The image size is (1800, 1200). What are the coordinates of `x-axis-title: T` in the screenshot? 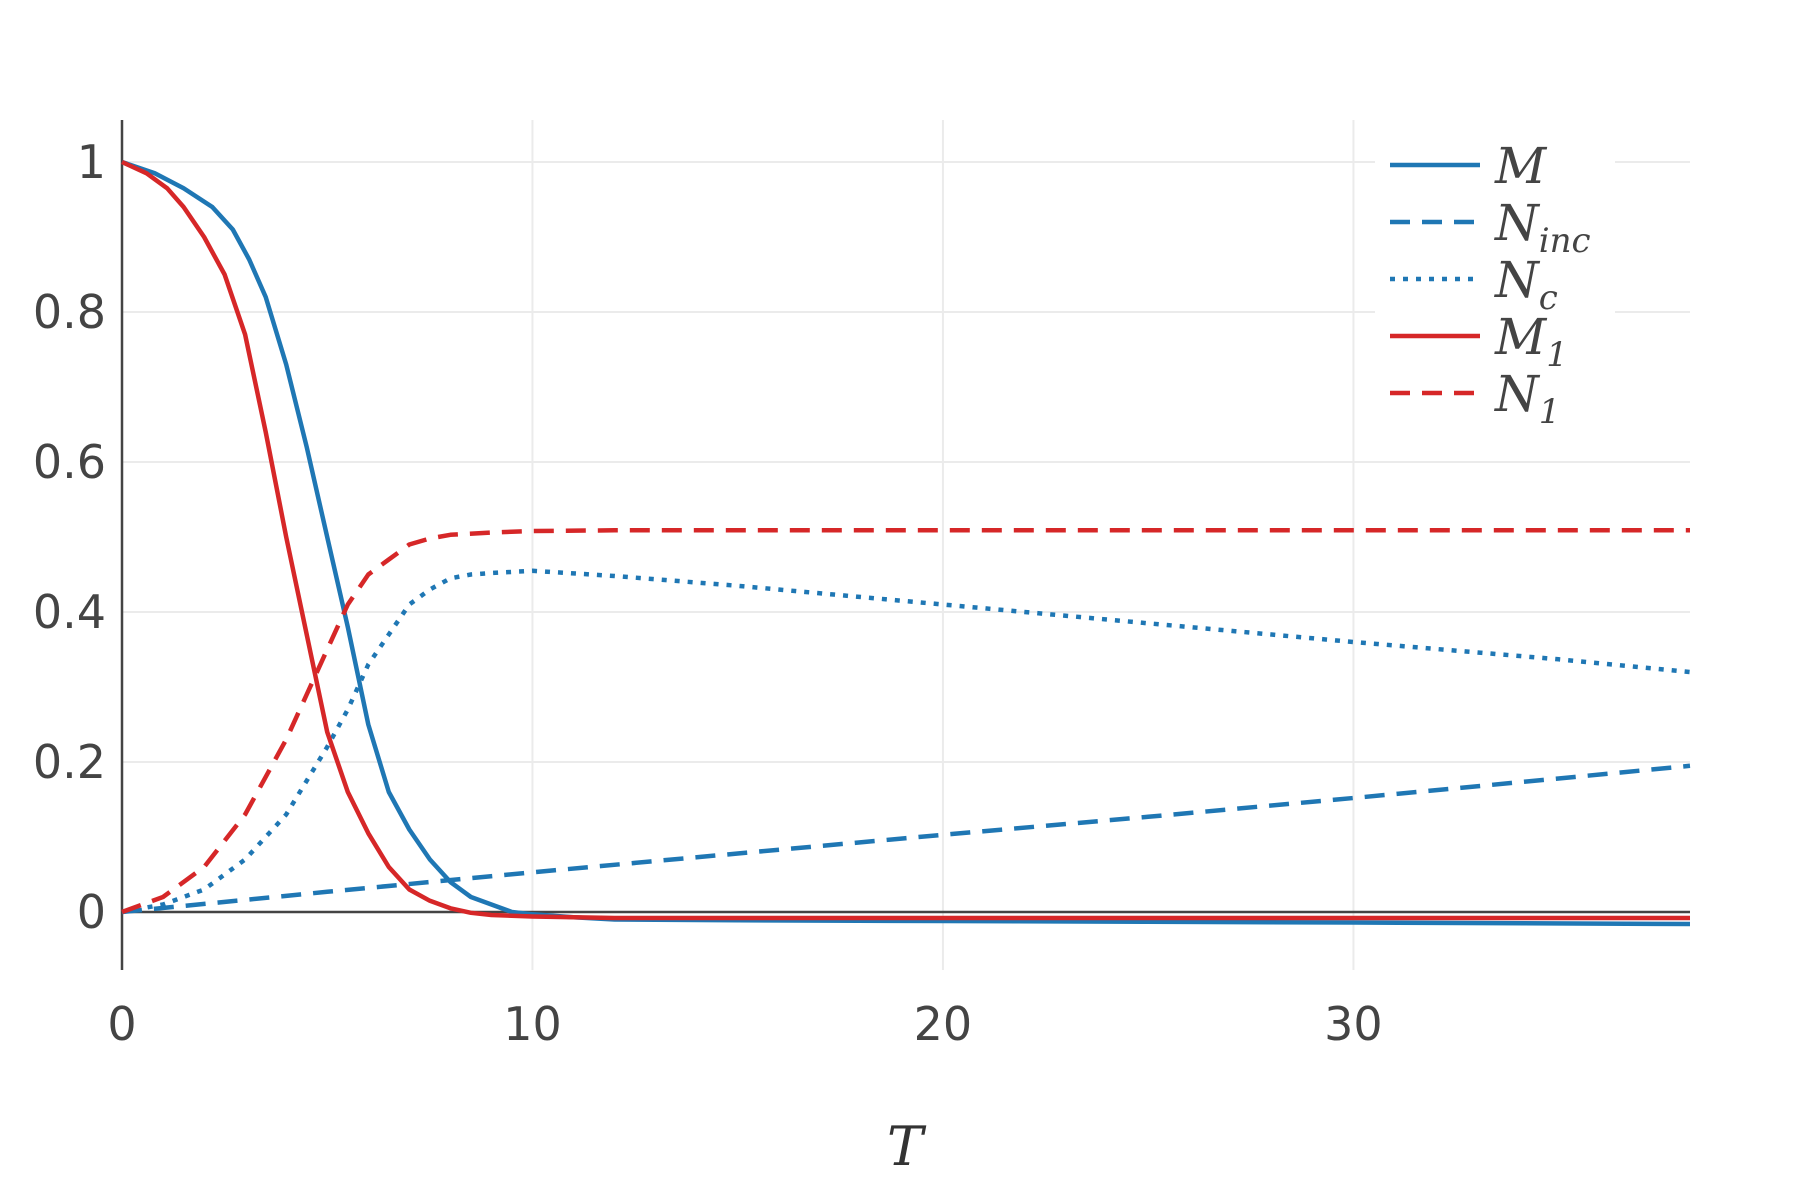 It's located at (907, 1146).